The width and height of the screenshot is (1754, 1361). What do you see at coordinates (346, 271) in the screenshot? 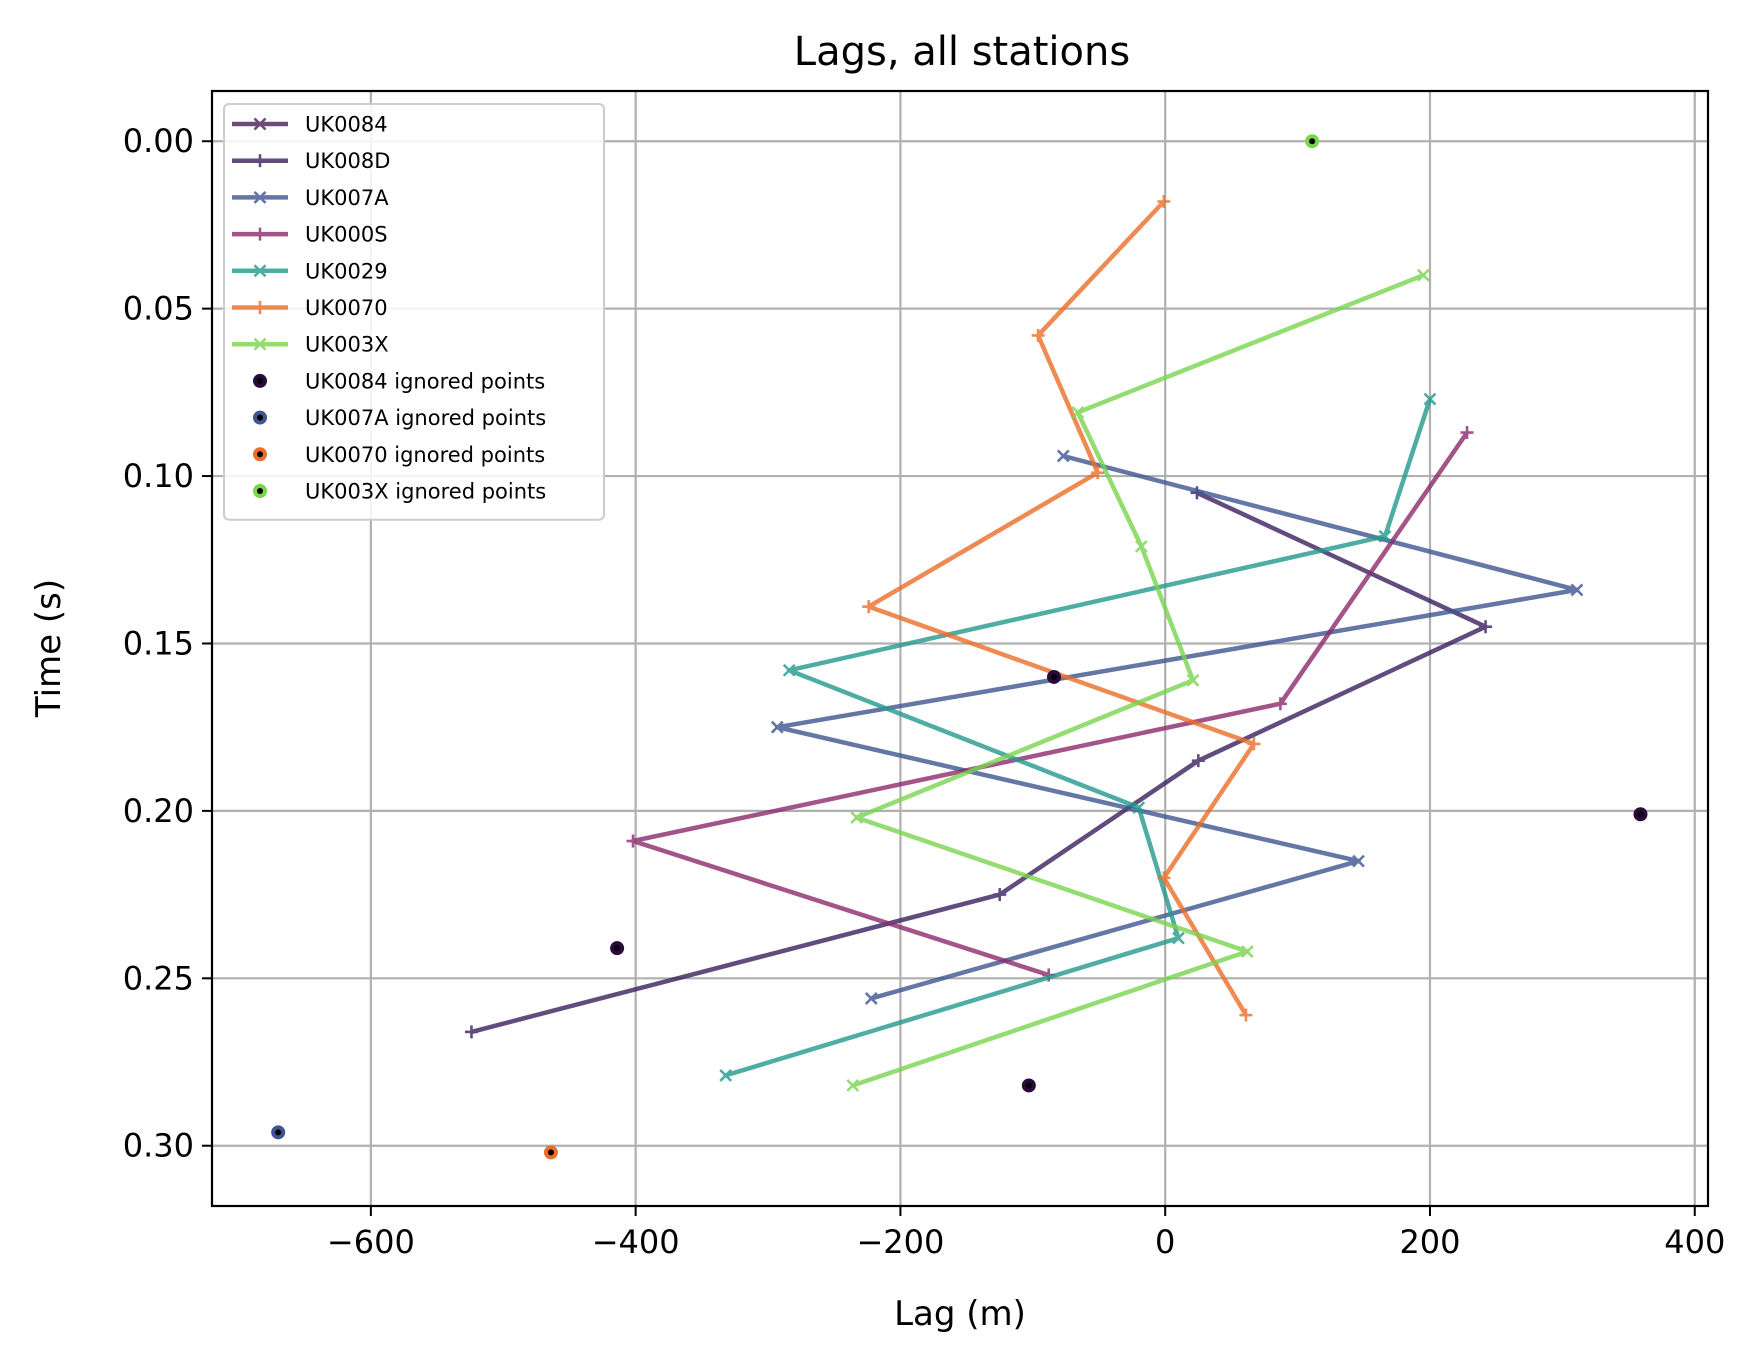
I see `legend-label: UK0029` at bounding box center [346, 271].